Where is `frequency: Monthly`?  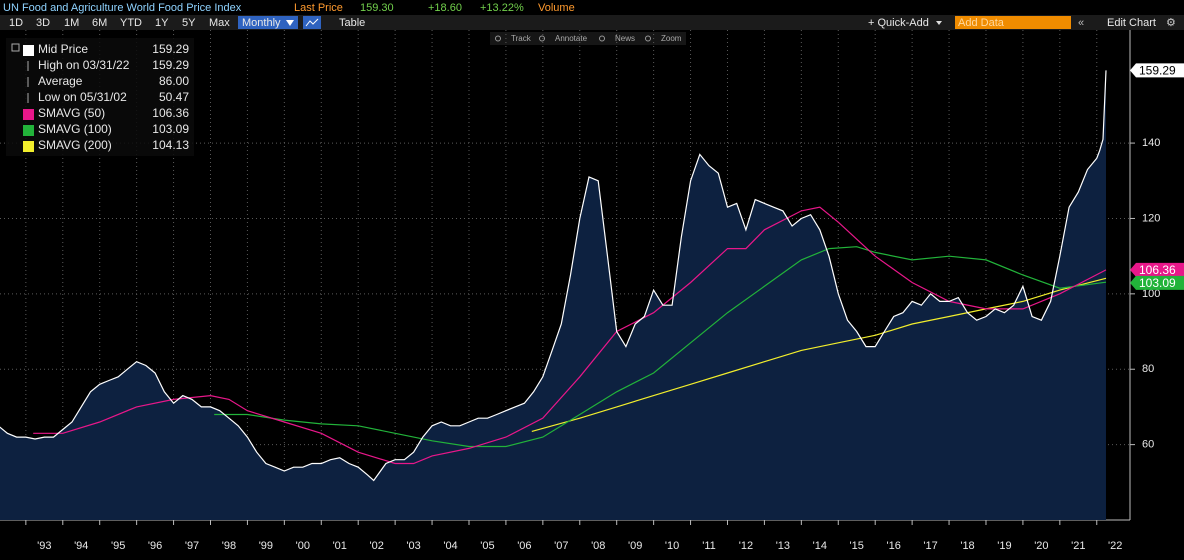 frequency: Monthly is located at coordinates (261, 23).